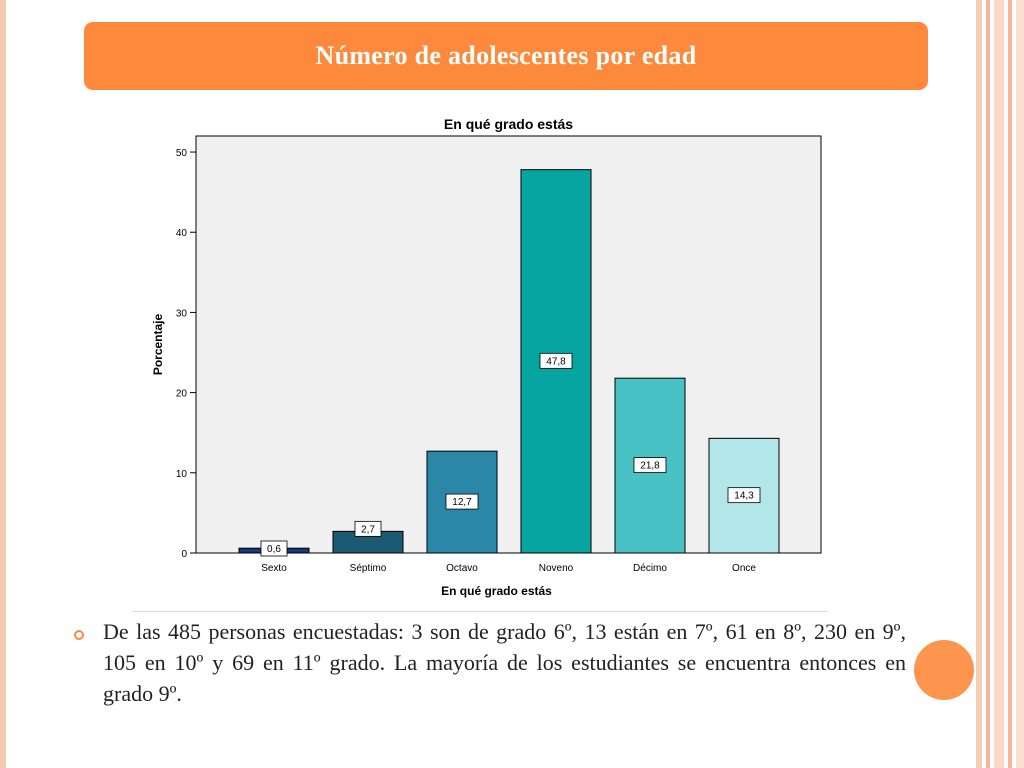  I want to click on x-axis-label: En qué grado estás, so click(496, 591).